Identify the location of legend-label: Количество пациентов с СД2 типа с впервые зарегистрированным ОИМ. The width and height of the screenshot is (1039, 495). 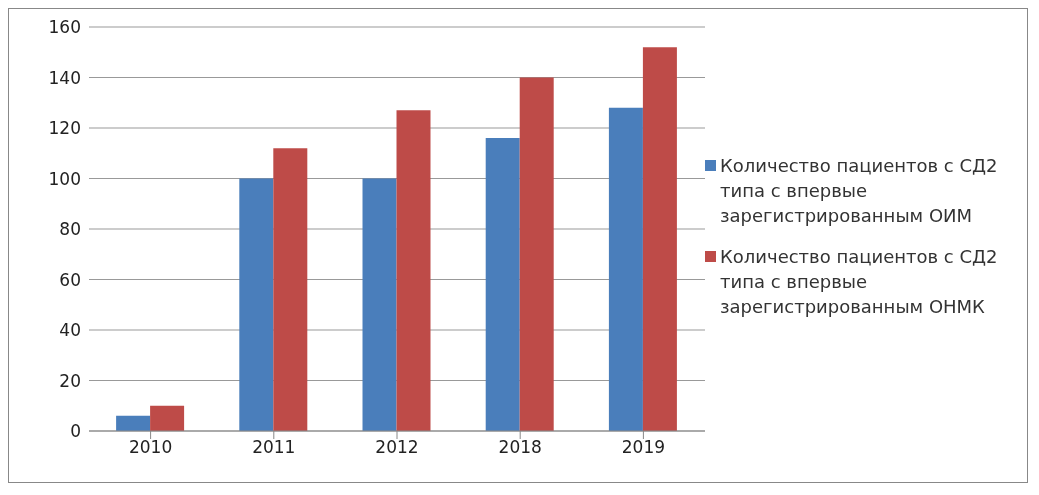
(859, 191).